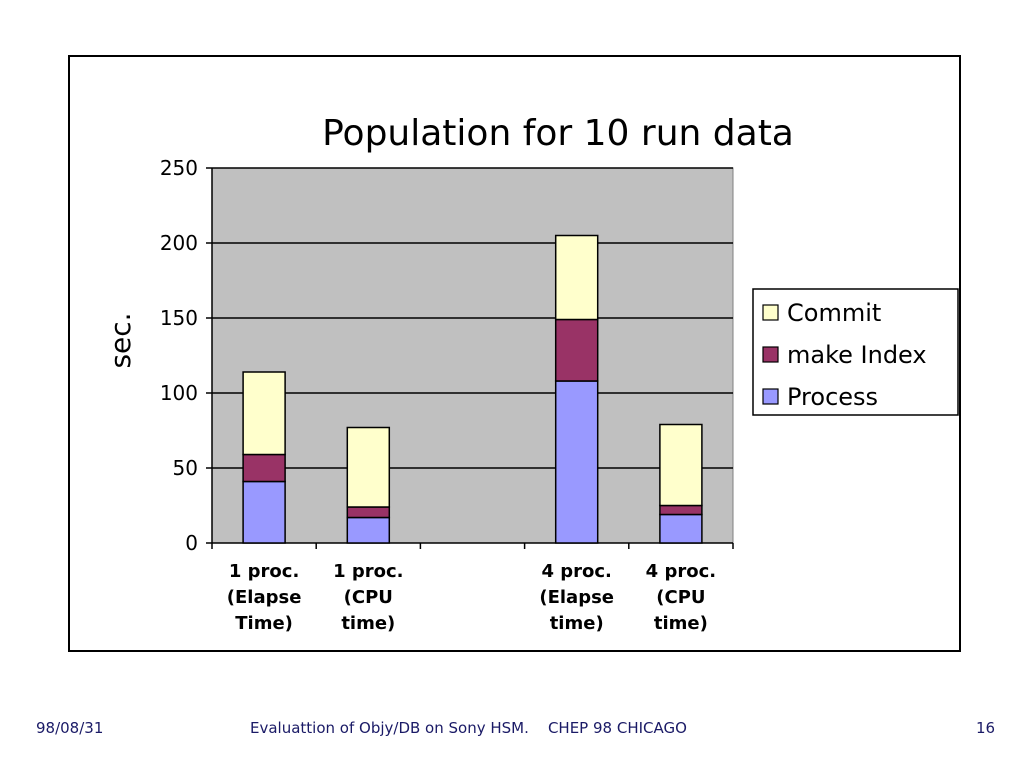 This screenshot has width=1024, height=768. What do you see at coordinates (179, 318) in the screenshot?
I see `y-tick-label: 150` at bounding box center [179, 318].